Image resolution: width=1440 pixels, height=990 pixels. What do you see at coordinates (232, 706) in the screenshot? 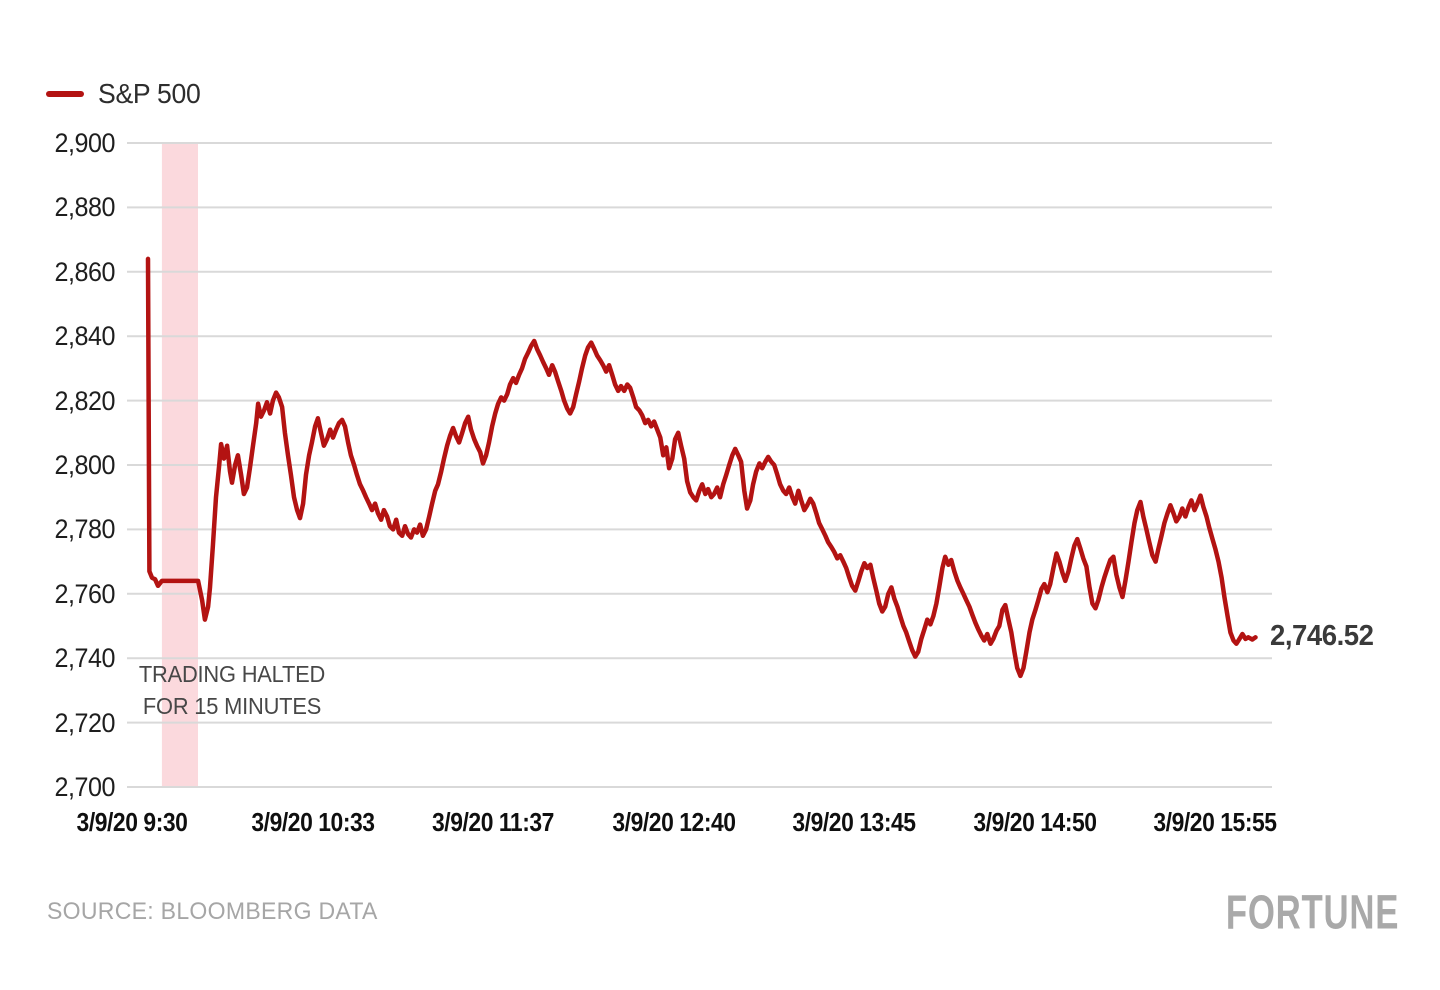
I see `trading-halt-annotation-line2: FOR 15 MINUTES` at bounding box center [232, 706].